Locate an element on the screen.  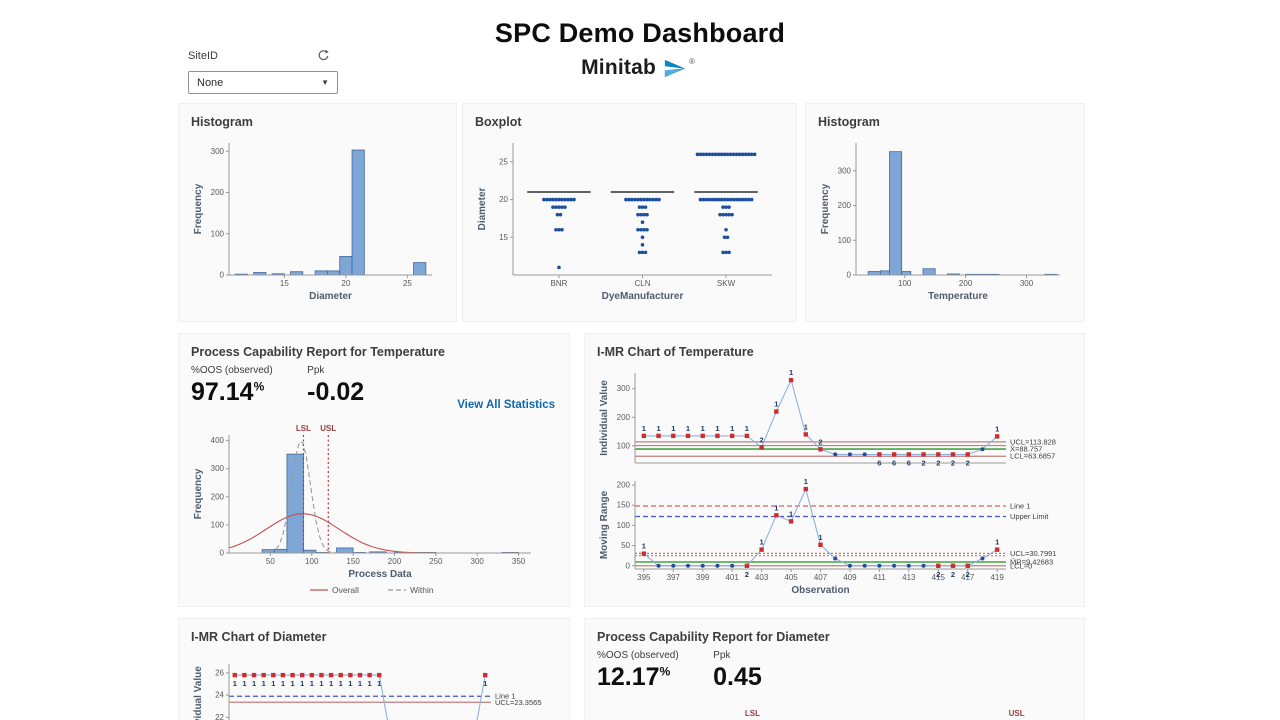
svg-text: 417 is located at coordinates (968, 577).